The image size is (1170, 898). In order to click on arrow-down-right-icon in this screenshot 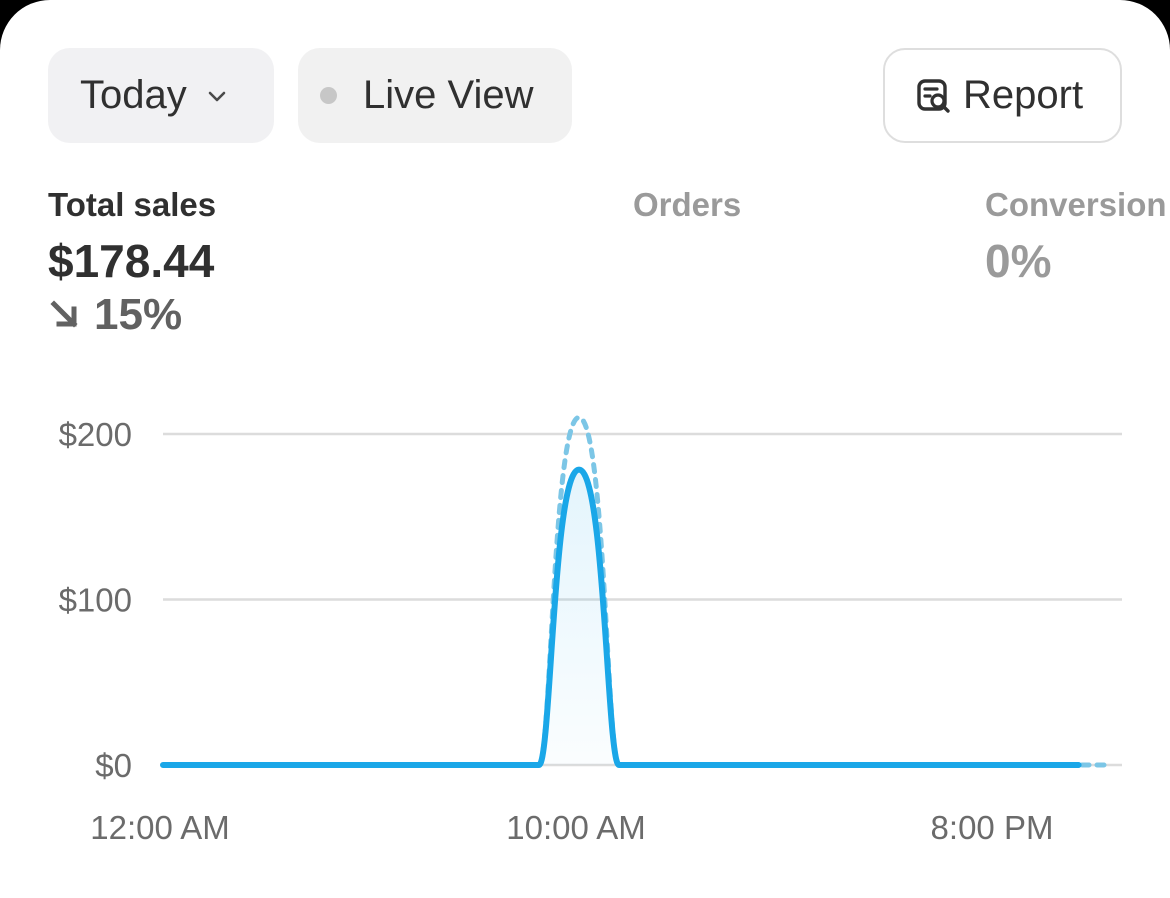, I will do `click(64, 314)`.